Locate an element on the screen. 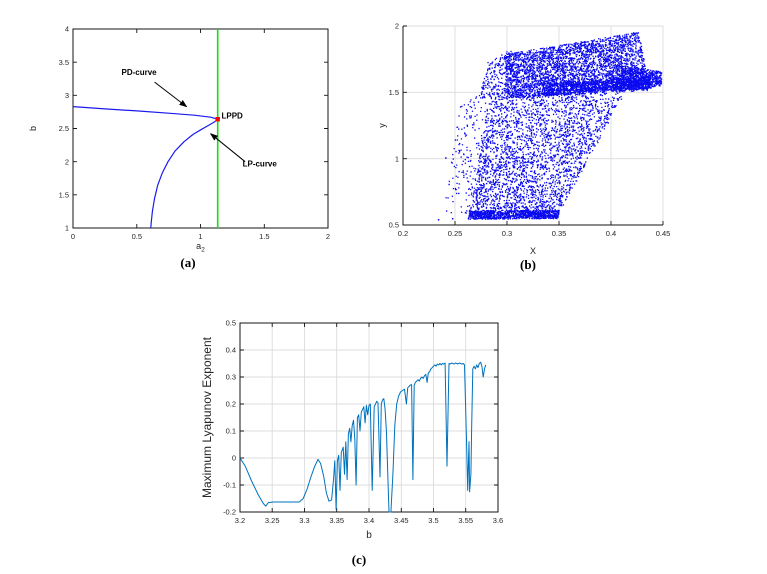  x-tick-label: 0.3 is located at coordinates (507, 233).